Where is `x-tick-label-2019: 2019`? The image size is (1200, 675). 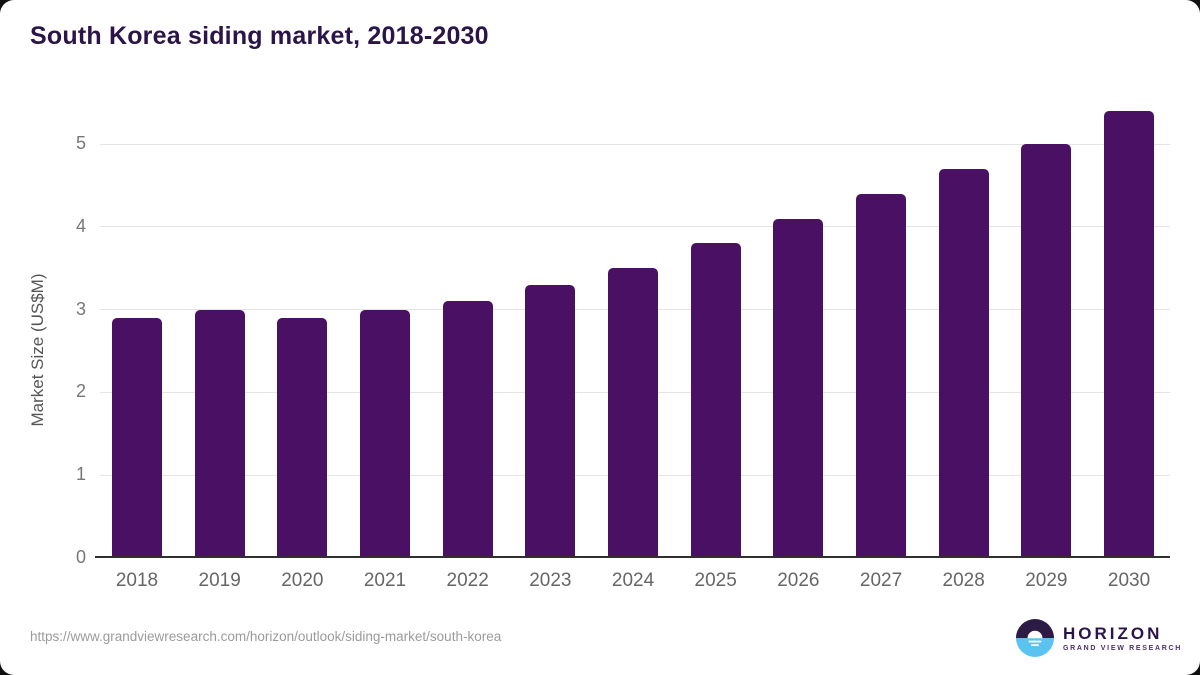 x-tick-label-2019: 2019 is located at coordinates (219, 580).